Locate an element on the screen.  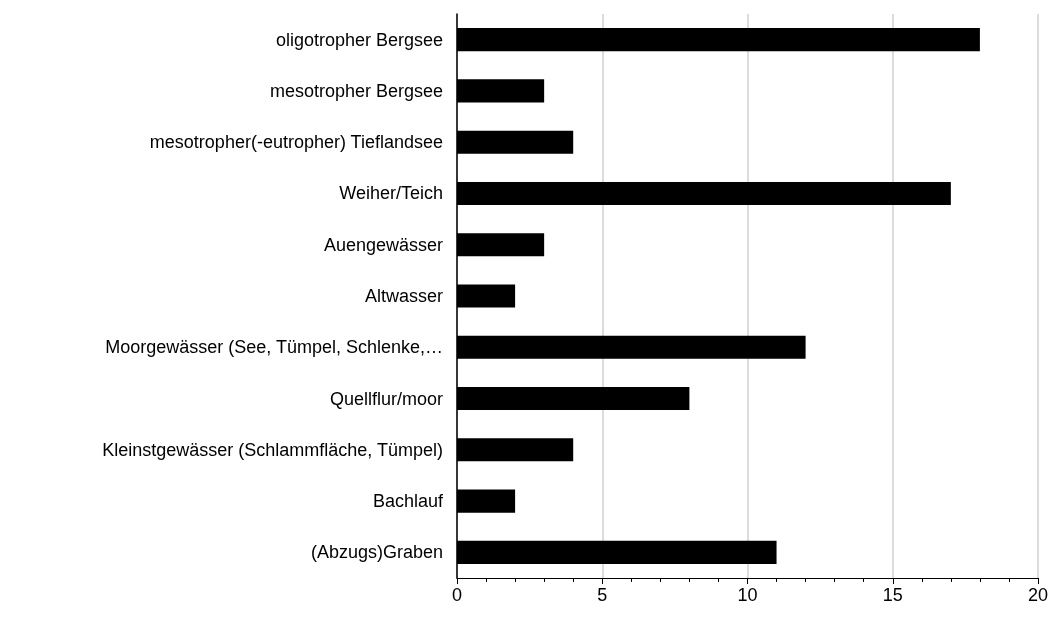
y-tick-label: Kleinstgewässer (Schlammfläche, Tümpel) is located at coordinates (272, 449).